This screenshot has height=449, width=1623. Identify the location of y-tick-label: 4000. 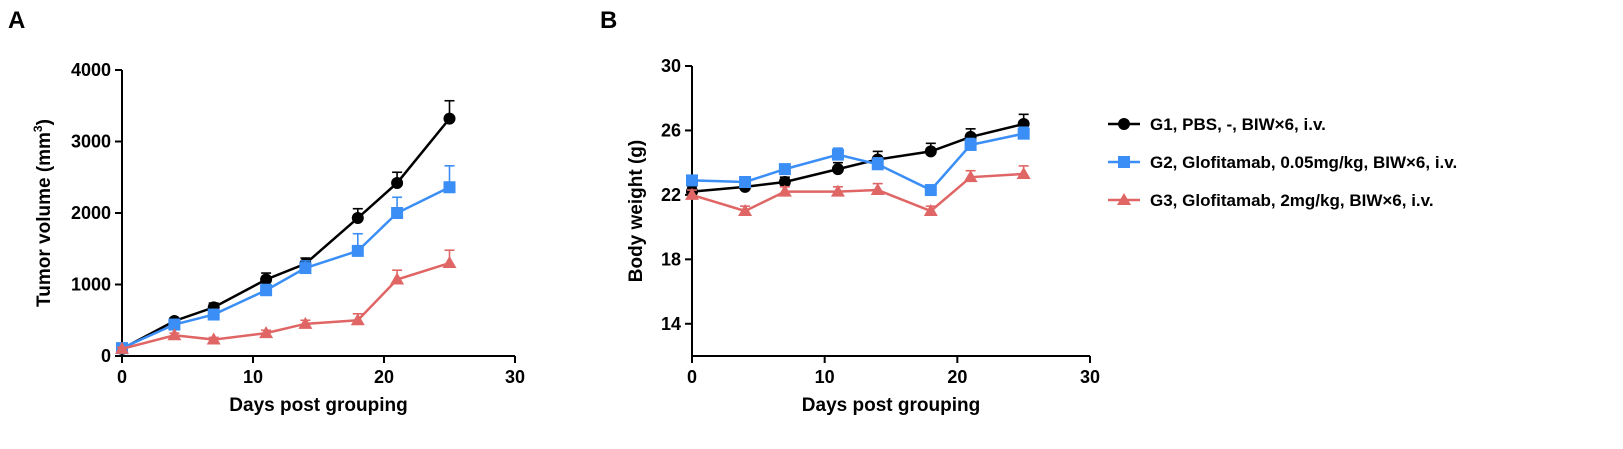
(91, 70).